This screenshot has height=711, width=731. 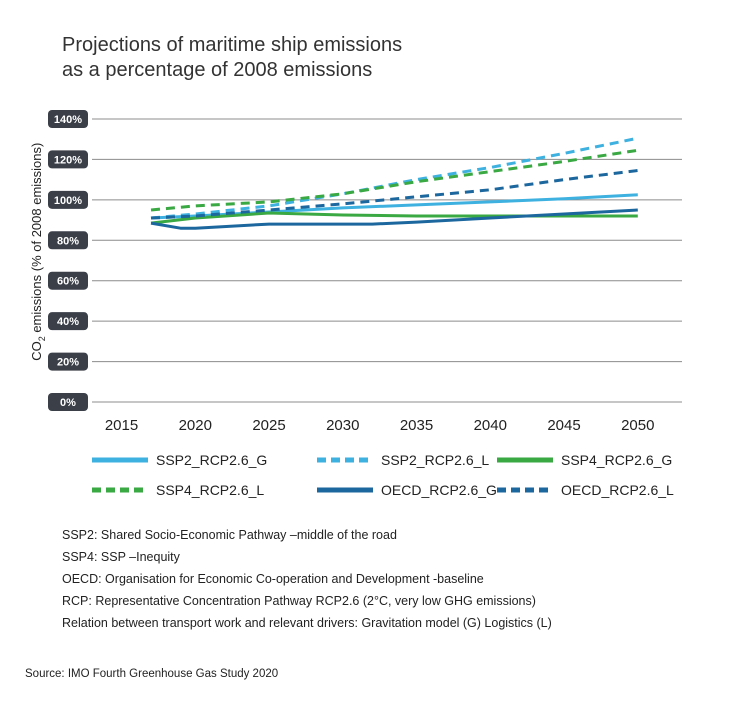 I want to click on y-tick-text: 0%, so click(x=68, y=403).